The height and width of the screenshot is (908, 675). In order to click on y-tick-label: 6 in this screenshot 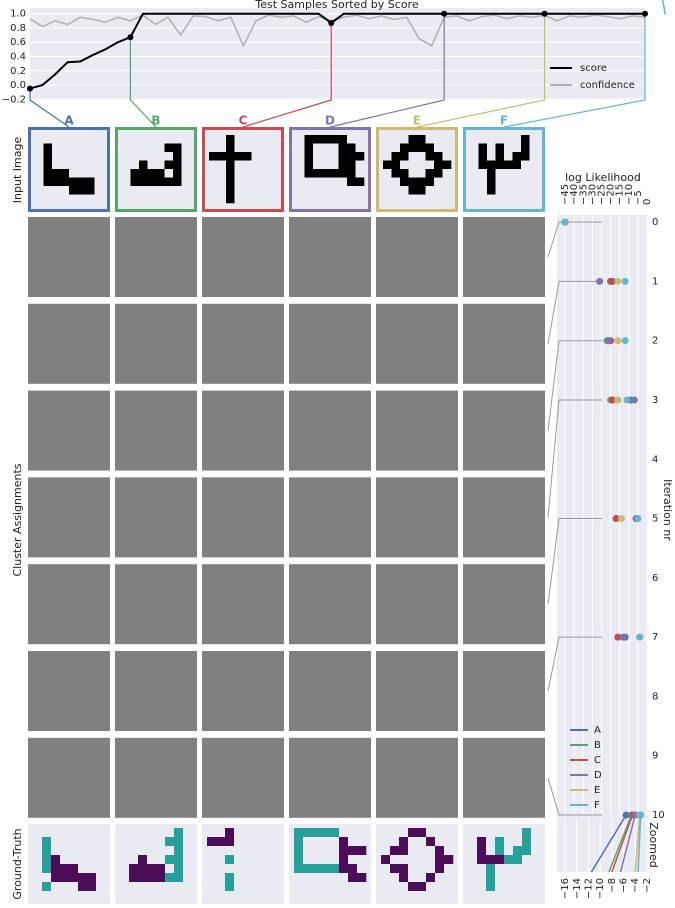, I will do `click(655, 578)`.